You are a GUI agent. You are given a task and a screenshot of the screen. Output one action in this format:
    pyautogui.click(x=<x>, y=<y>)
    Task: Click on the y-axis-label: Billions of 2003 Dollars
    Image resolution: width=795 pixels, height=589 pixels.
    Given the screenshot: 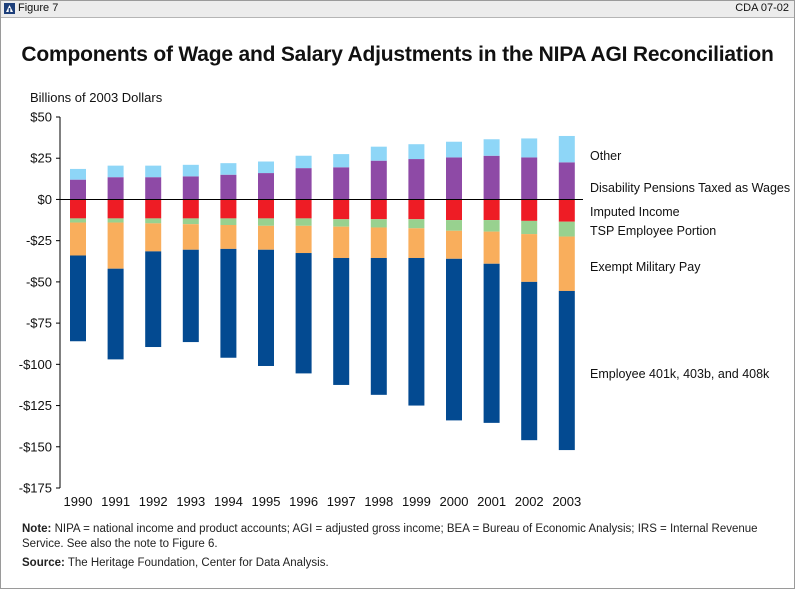 What is the action you would take?
    pyautogui.click(x=96, y=97)
    